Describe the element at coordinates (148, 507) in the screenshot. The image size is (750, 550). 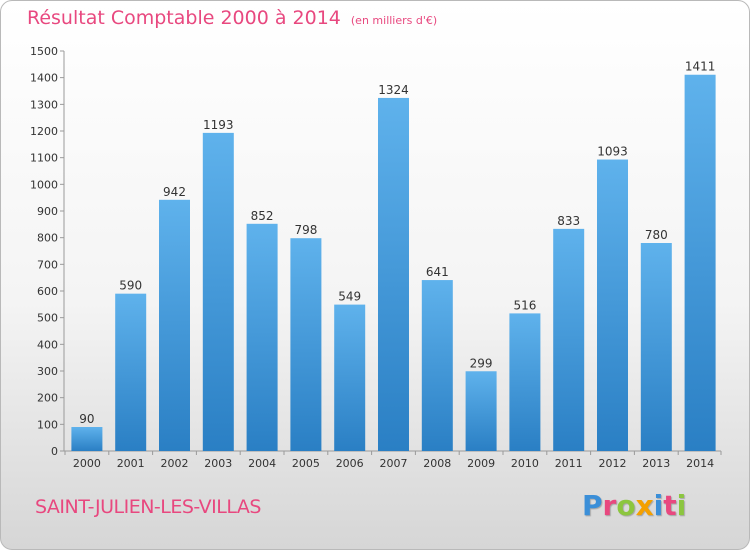
I see `location-name: SAINT-JULIEN-LES-VILLAS` at that location.